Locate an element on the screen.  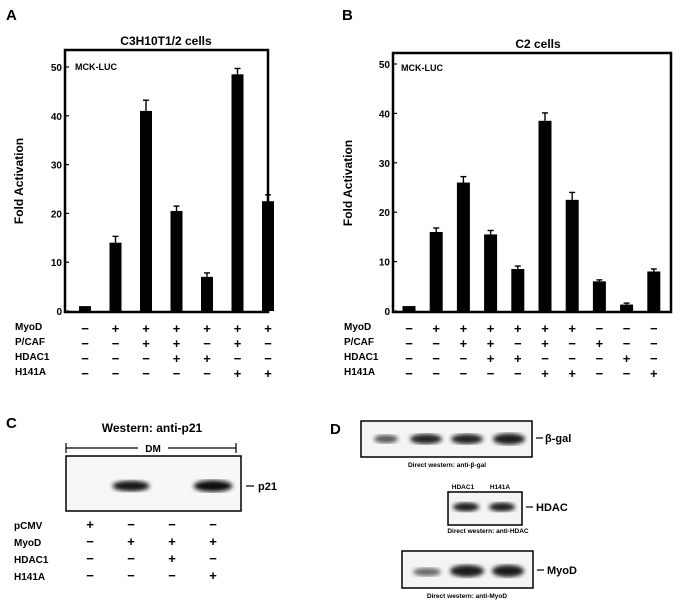
western-c-conditions: pCMV MyoD HDAC1 H141A + − − − − + + + − − + − − − − + is located at coordinates (115, 550).